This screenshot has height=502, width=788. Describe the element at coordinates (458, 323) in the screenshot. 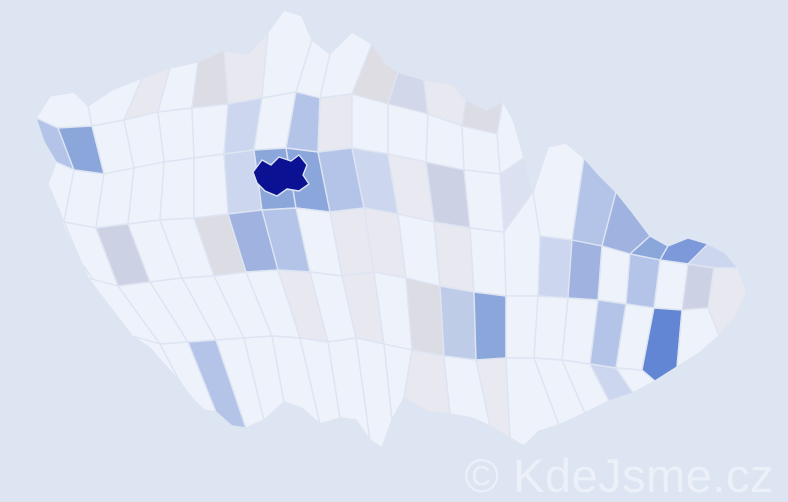

I see `district-zdar-nad-sazavou` at that location.